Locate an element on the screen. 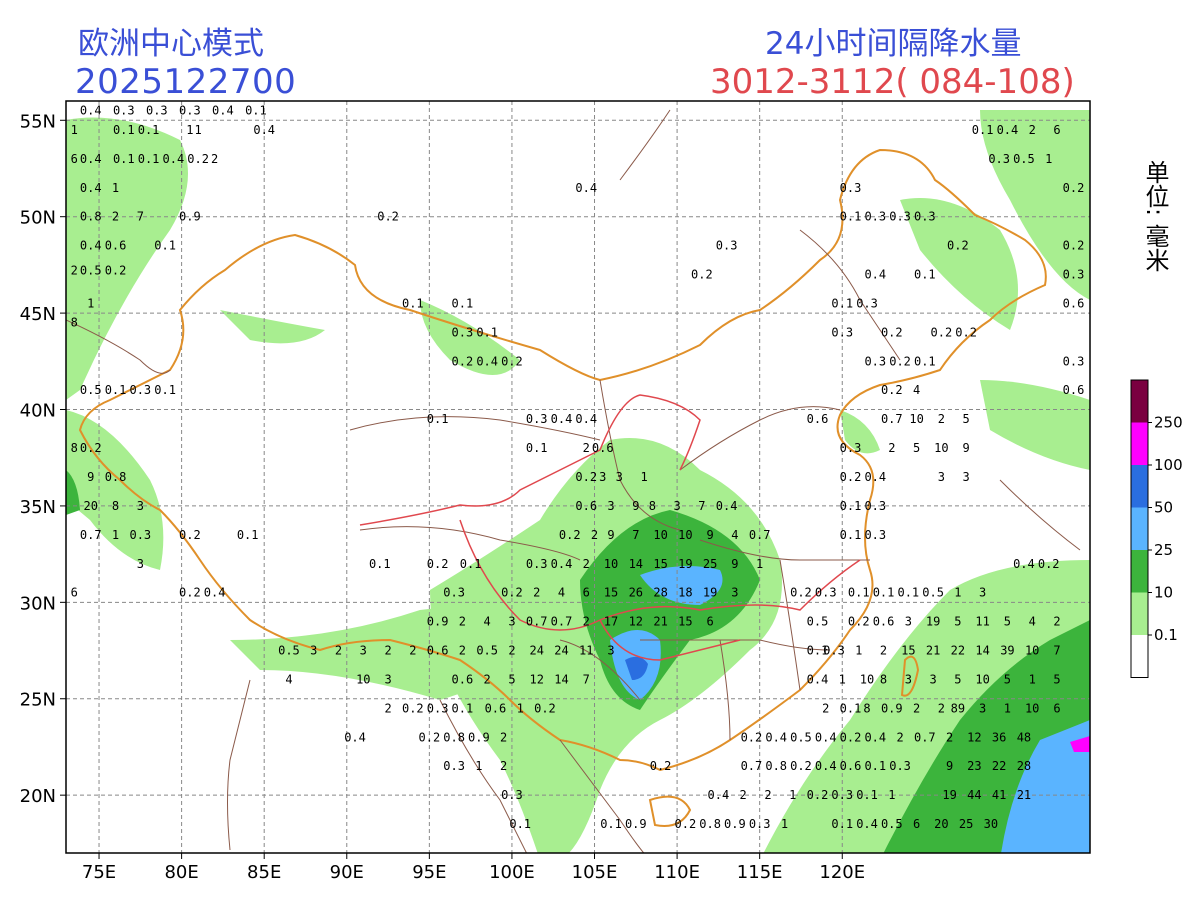 The width and height of the screenshot is (1200, 900). legend-label: 50 is located at coordinates (1163, 508).